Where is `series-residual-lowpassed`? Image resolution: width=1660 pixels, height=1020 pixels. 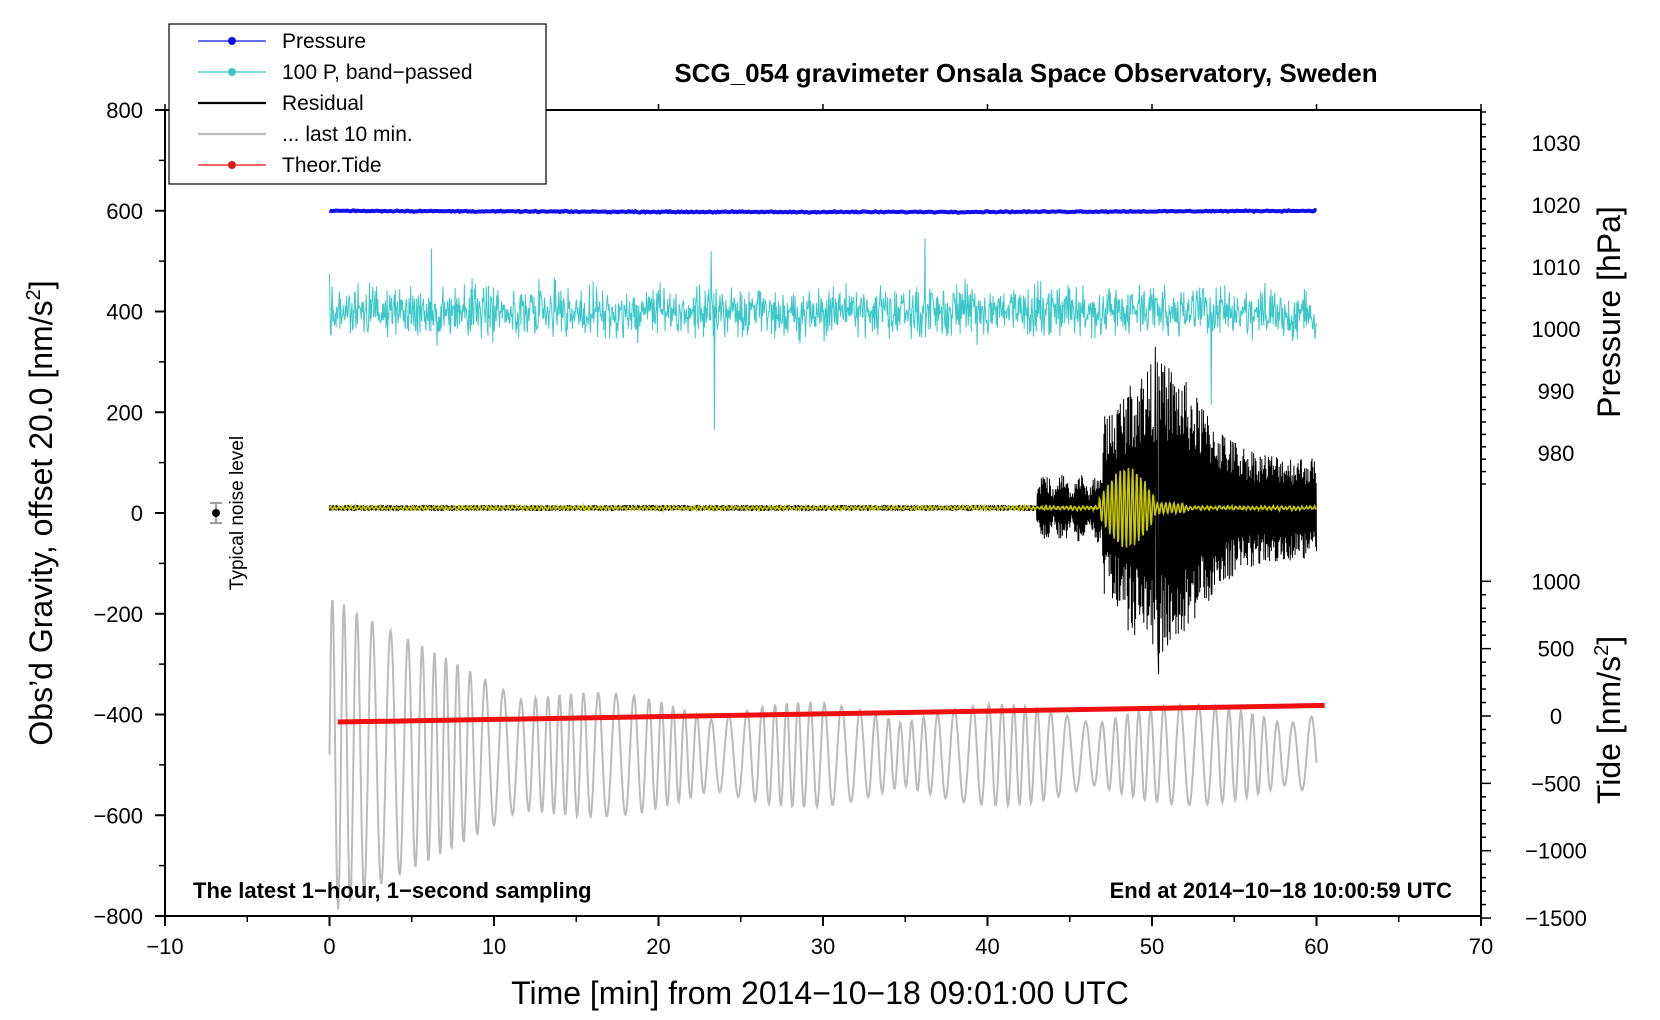
series-residual-lowpassed is located at coordinates (822, 507).